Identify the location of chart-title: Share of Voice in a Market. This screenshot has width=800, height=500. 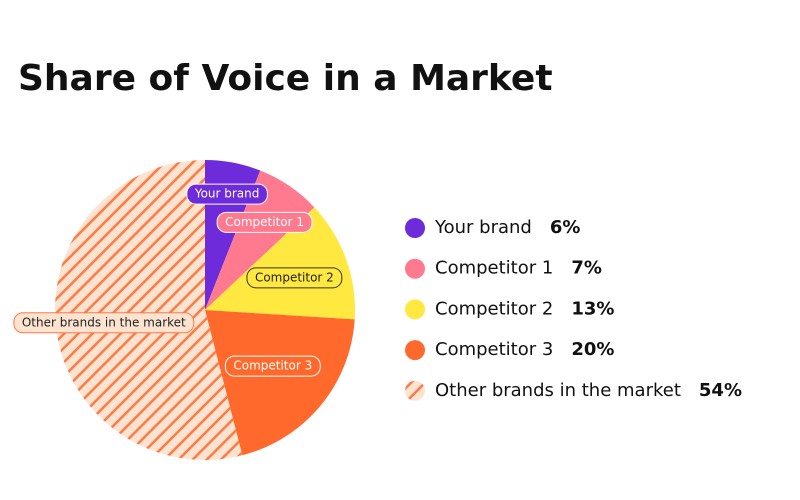
(285, 78).